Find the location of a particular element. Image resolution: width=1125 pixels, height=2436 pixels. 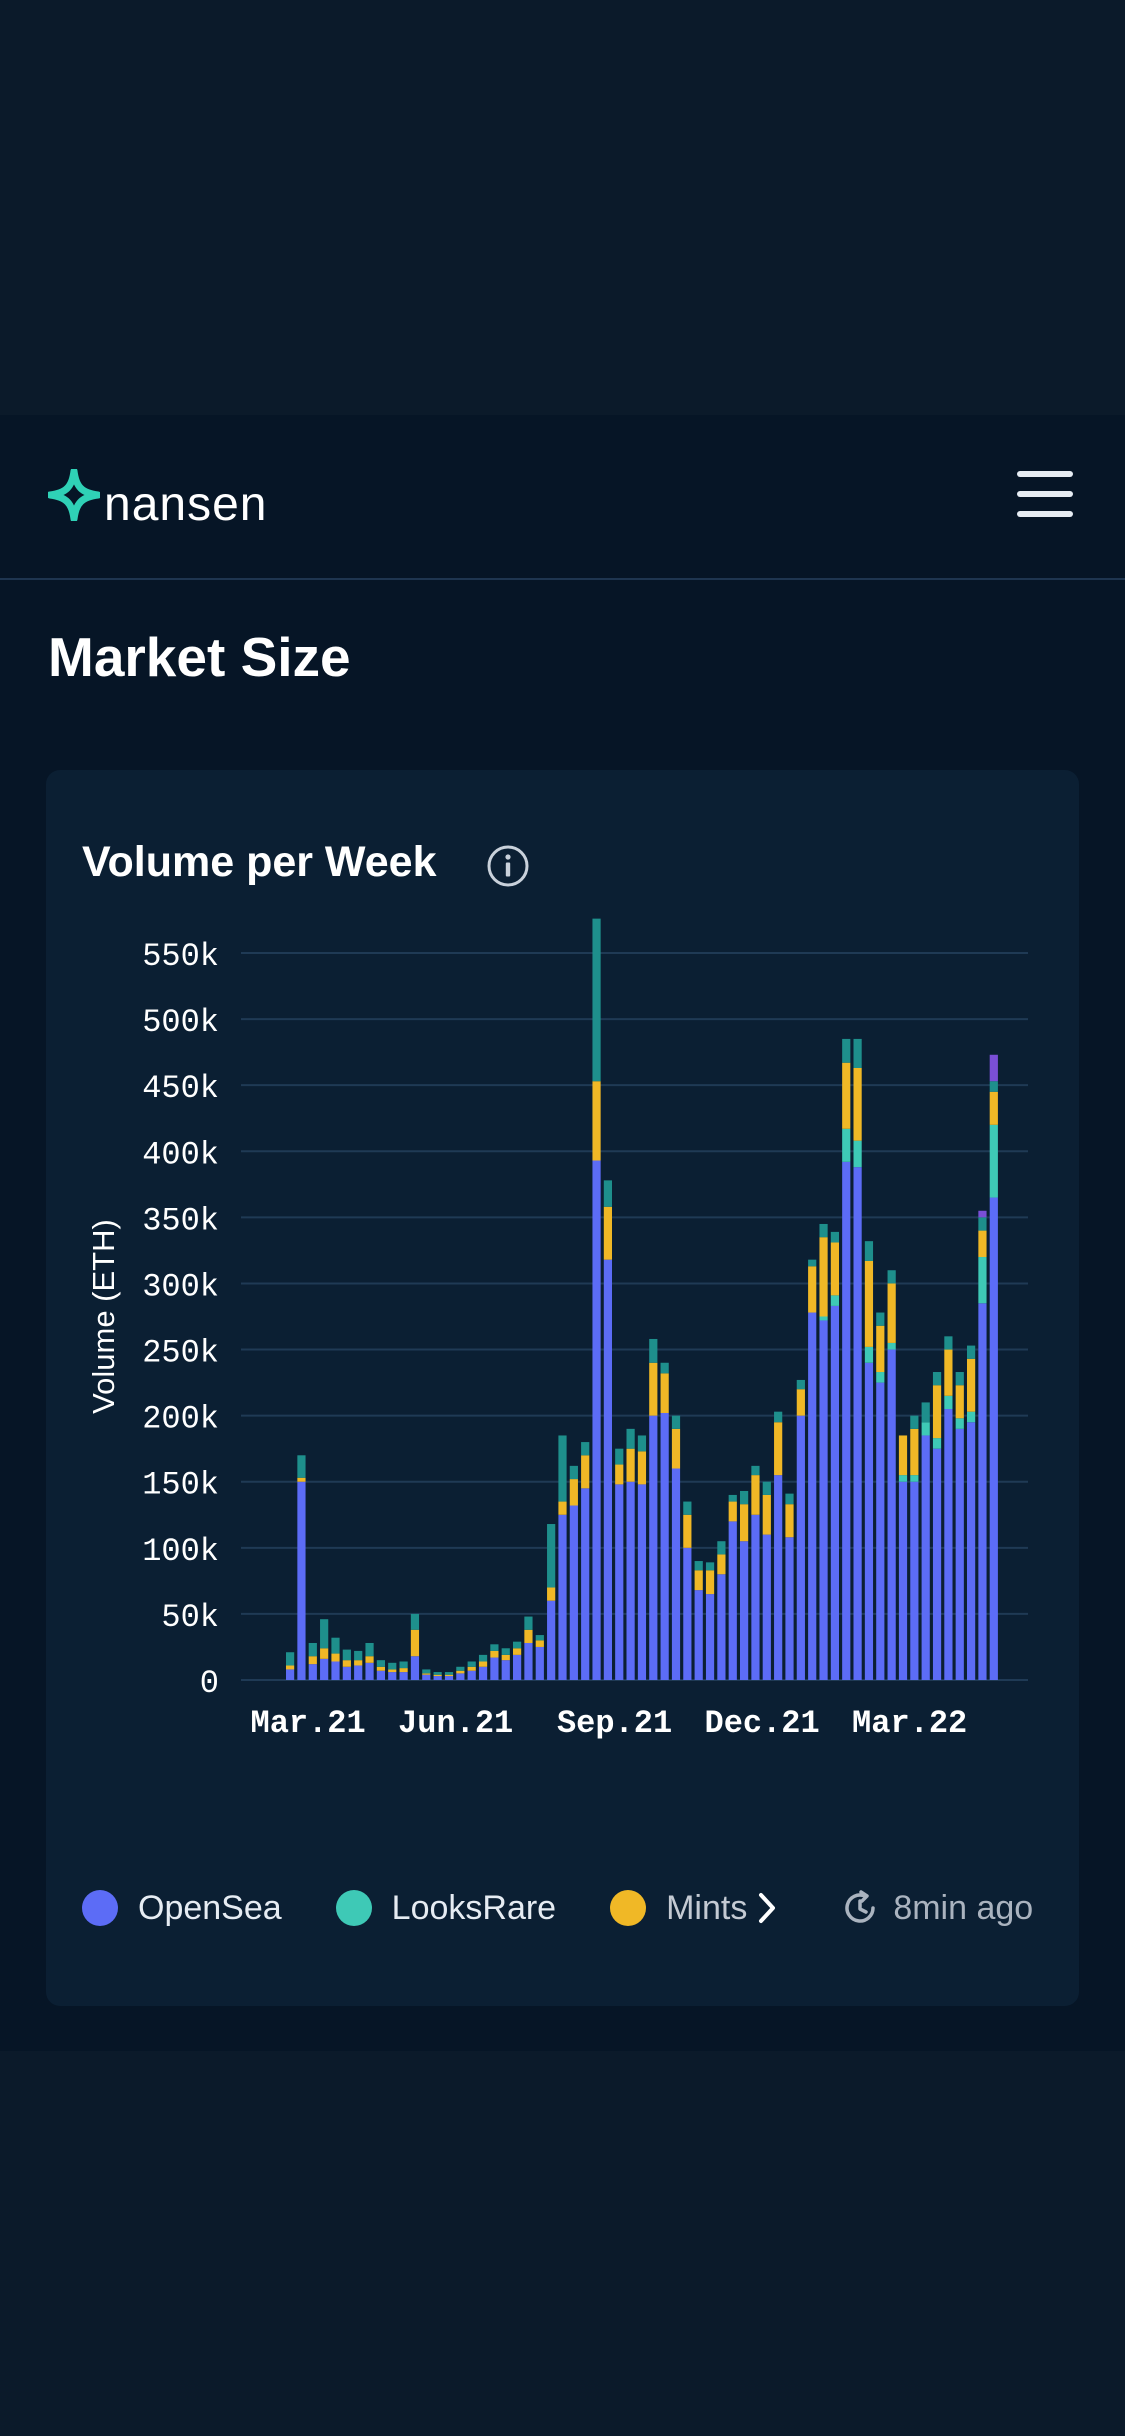

info-icon is located at coordinates (508, 866).